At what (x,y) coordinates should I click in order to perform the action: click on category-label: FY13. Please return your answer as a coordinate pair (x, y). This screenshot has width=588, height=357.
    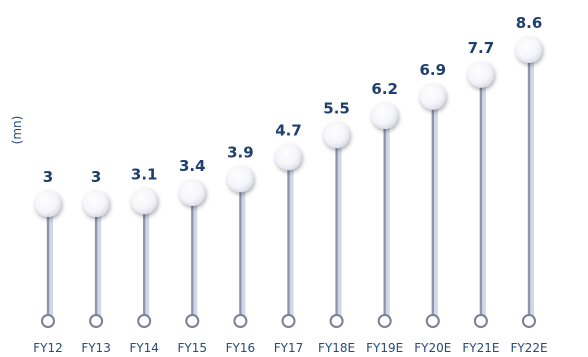
    Looking at the image, I should click on (96, 348).